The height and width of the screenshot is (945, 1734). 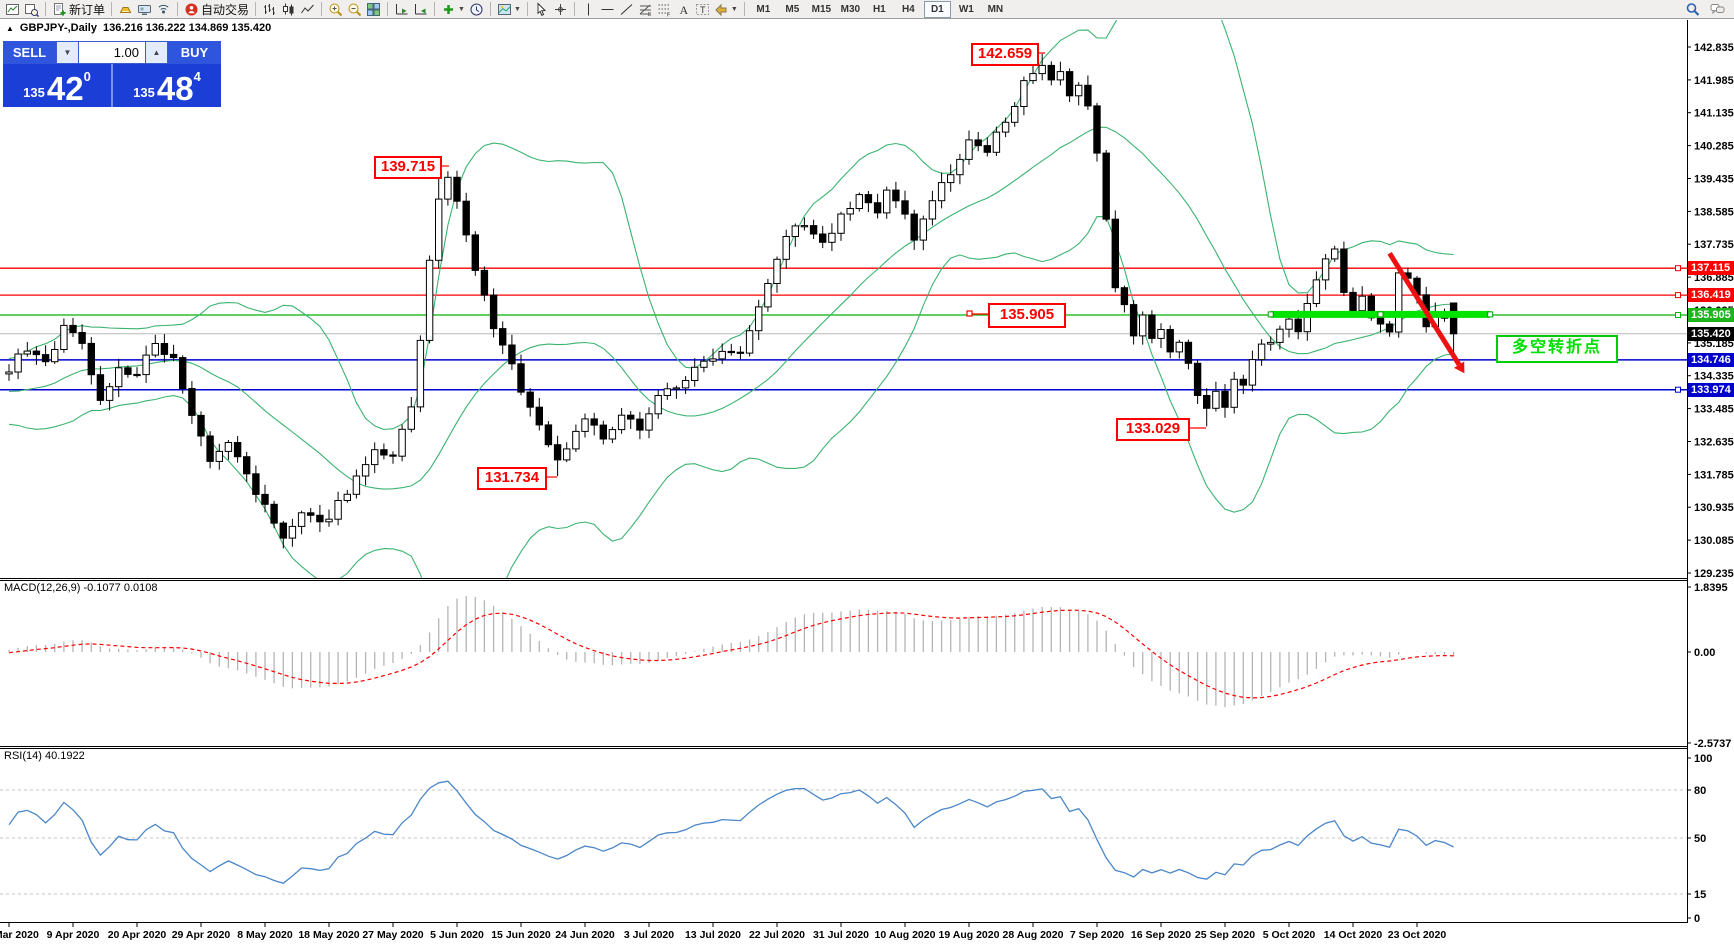 I want to click on svg-text: 131.785, so click(x=1714, y=475).